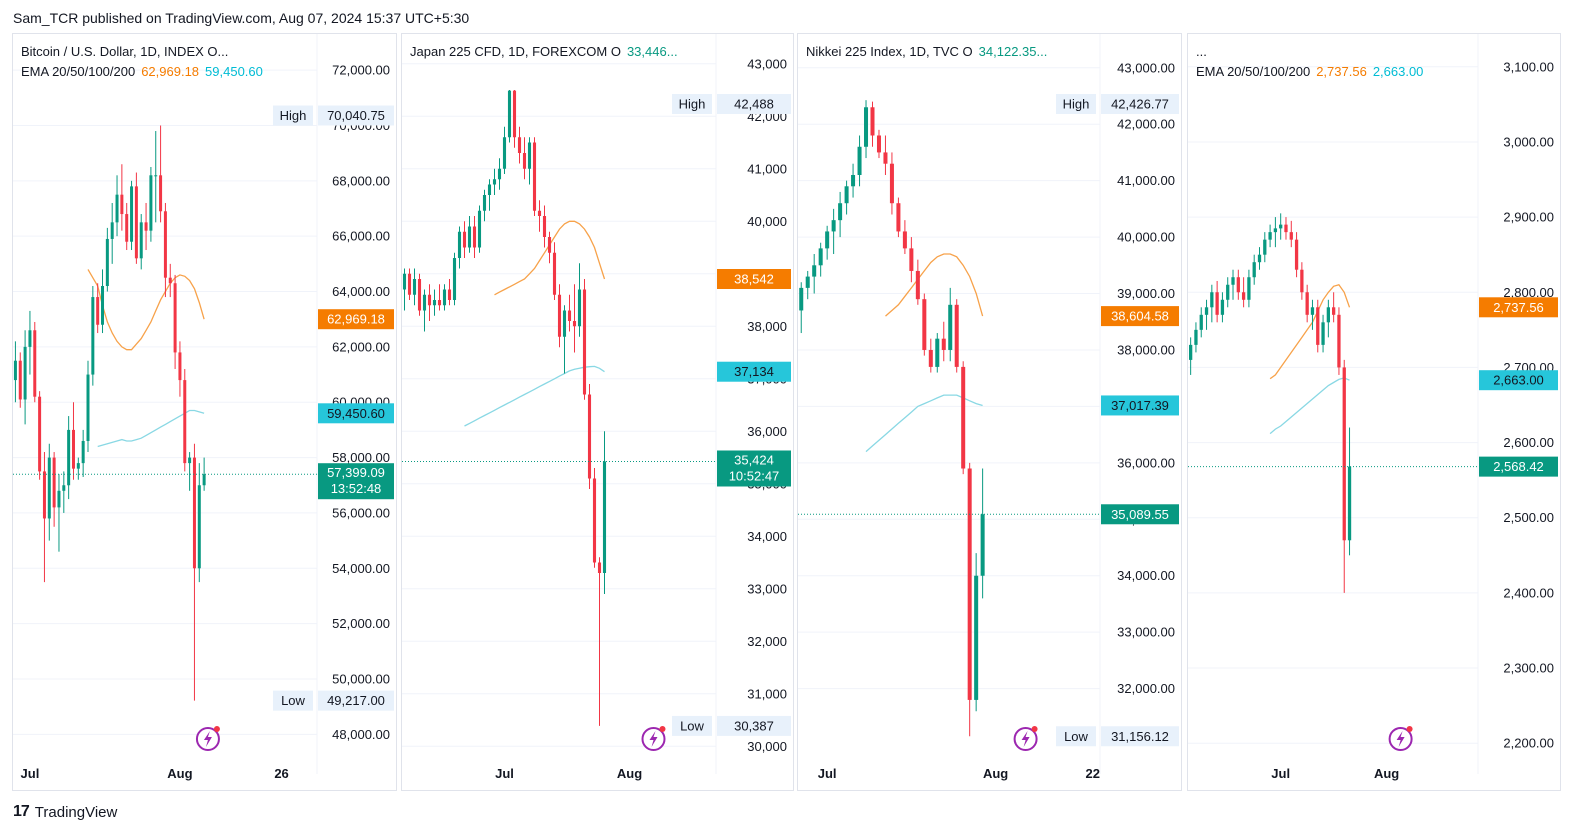  Describe the element at coordinates (515, 51) in the screenshot. I see `legend-symbol: Japan 225 CFD, 1D, FOREXCOM O` at that location.